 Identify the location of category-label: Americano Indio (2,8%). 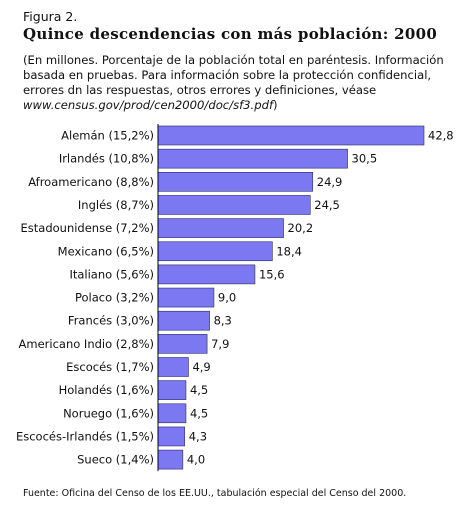
(86, 344).